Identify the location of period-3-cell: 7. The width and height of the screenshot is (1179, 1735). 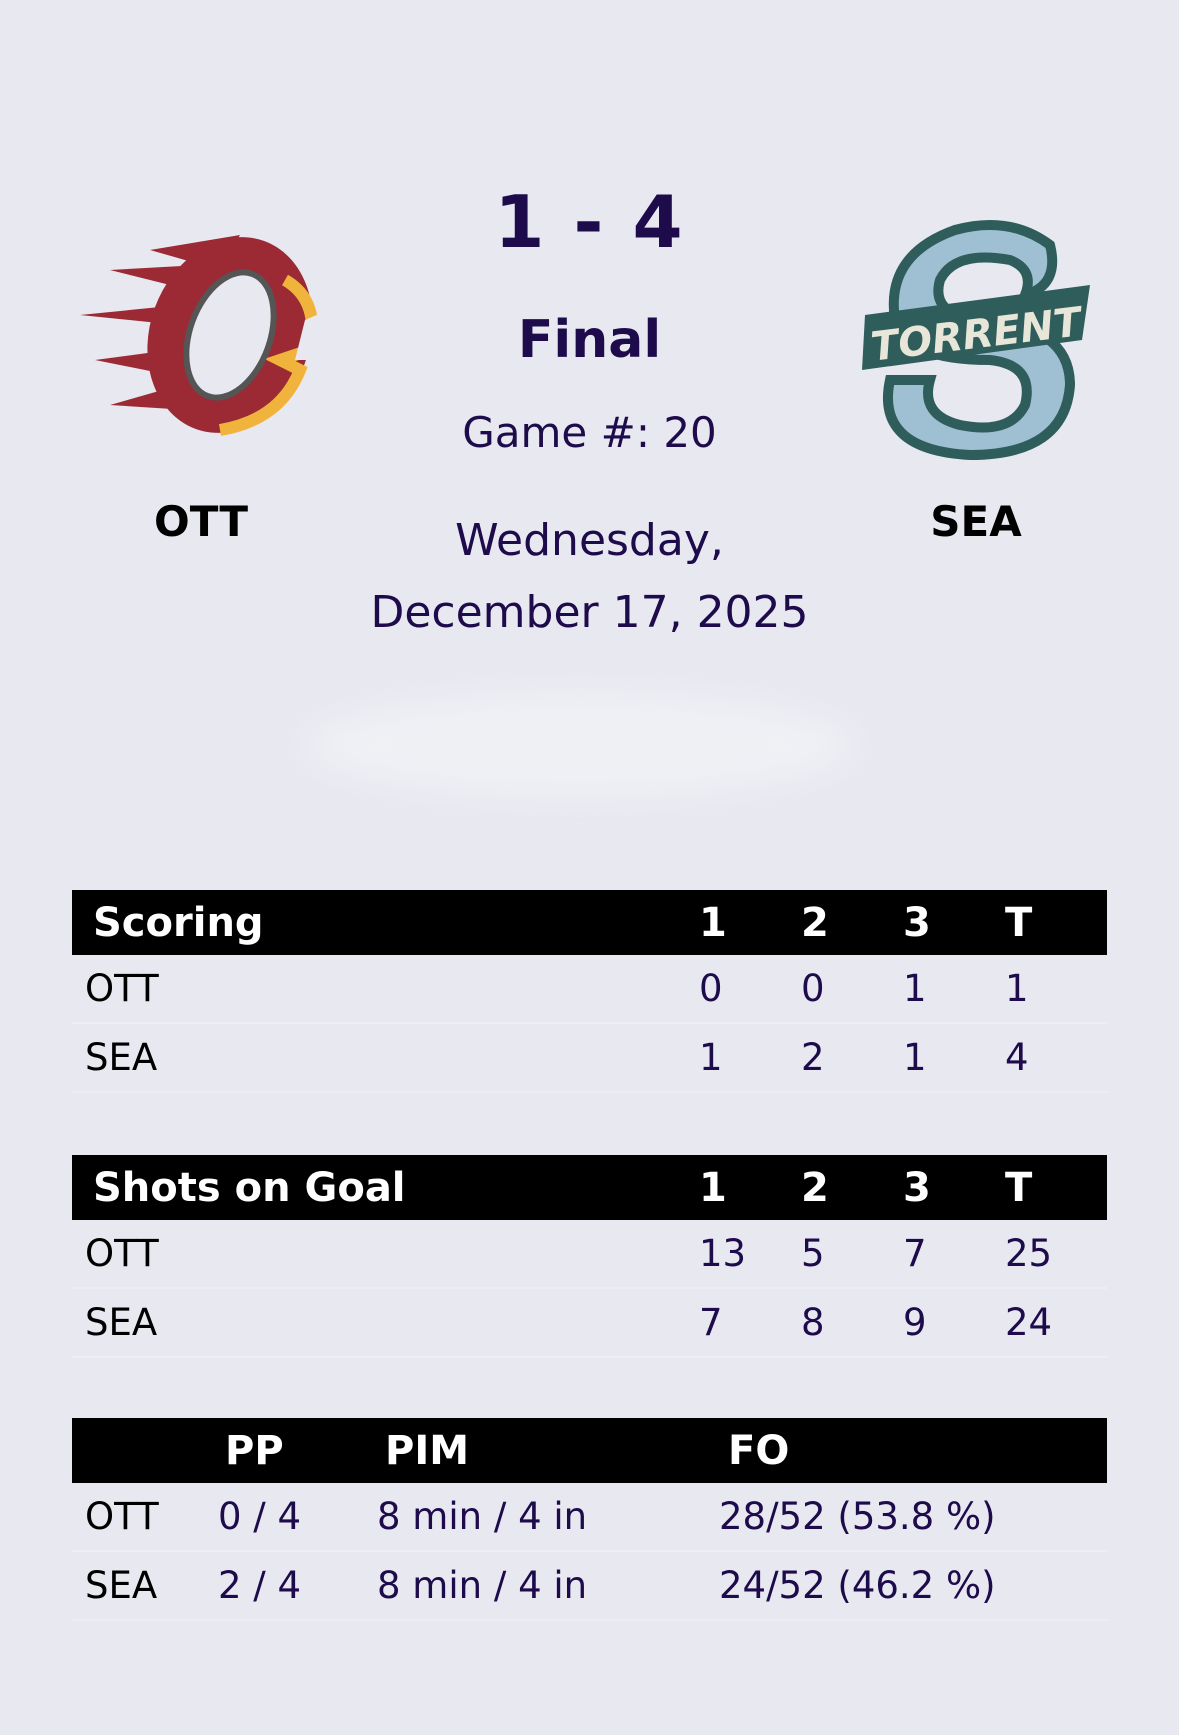
(954, 1254).